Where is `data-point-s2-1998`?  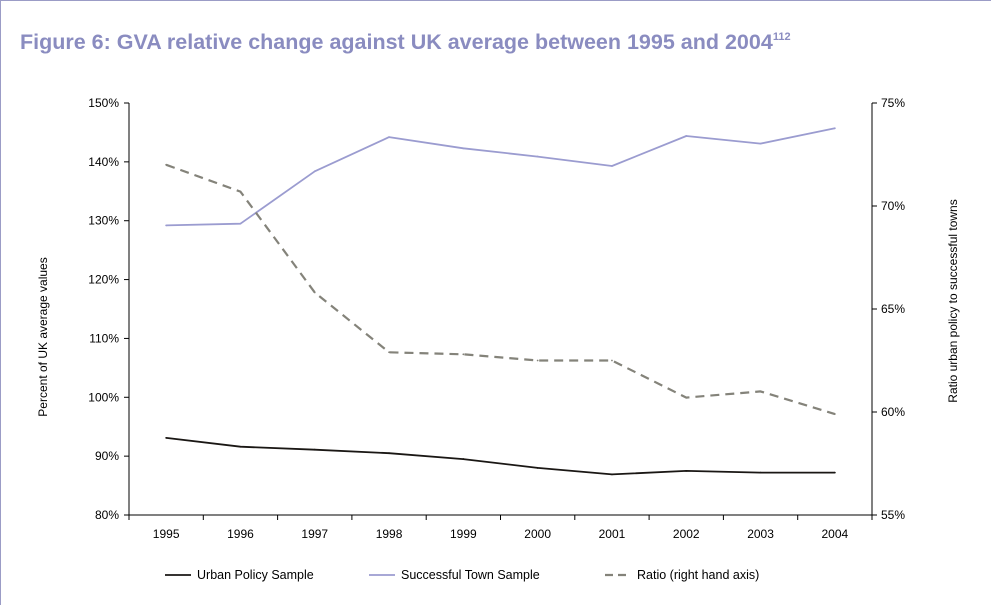
data-point-s2-1998 is located at coordinates (389, 137).